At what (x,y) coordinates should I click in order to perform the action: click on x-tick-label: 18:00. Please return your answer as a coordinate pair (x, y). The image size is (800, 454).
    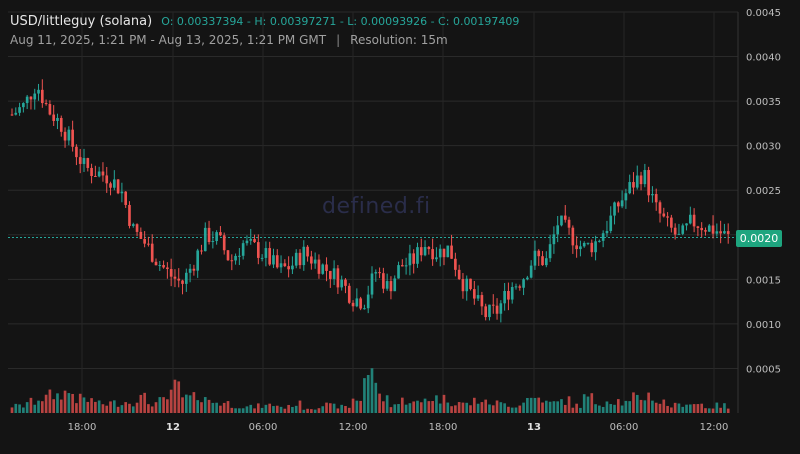
    Looking at the image, I should click on (443, 427).